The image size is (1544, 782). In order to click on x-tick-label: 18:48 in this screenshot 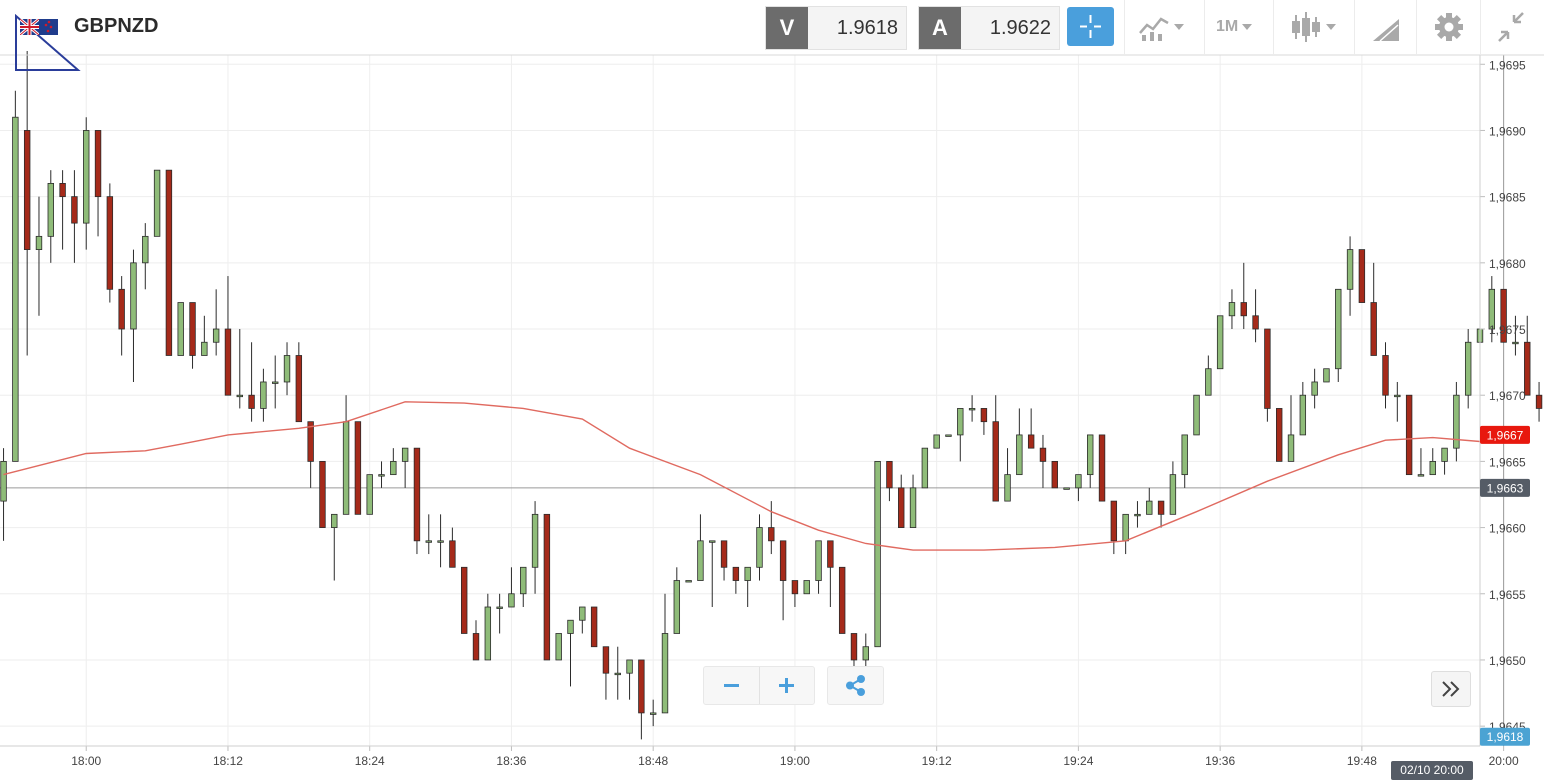, I will do `click(653, 761)`.